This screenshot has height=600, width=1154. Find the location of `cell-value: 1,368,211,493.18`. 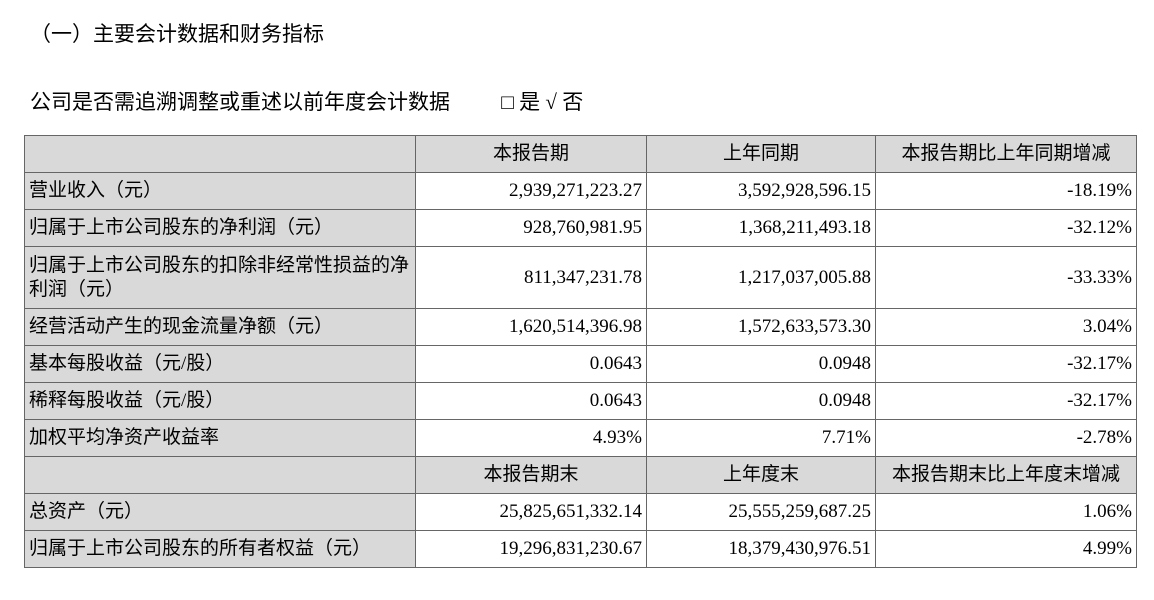

cell-value: 1,368,211,493.18 is located at coordinates (761, 228).